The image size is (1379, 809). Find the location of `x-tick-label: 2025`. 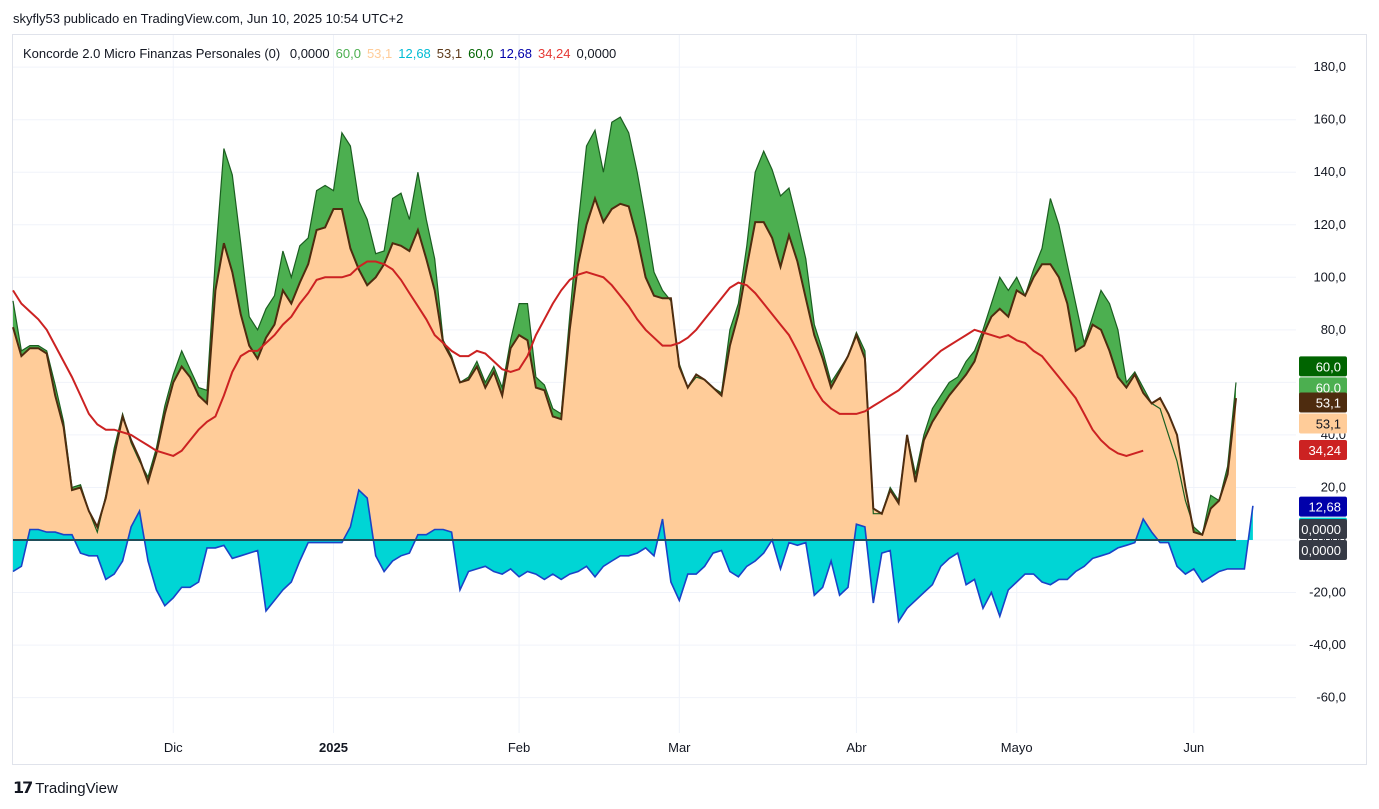

x-tick-label: 2025 is located at coordinates (333, 747).